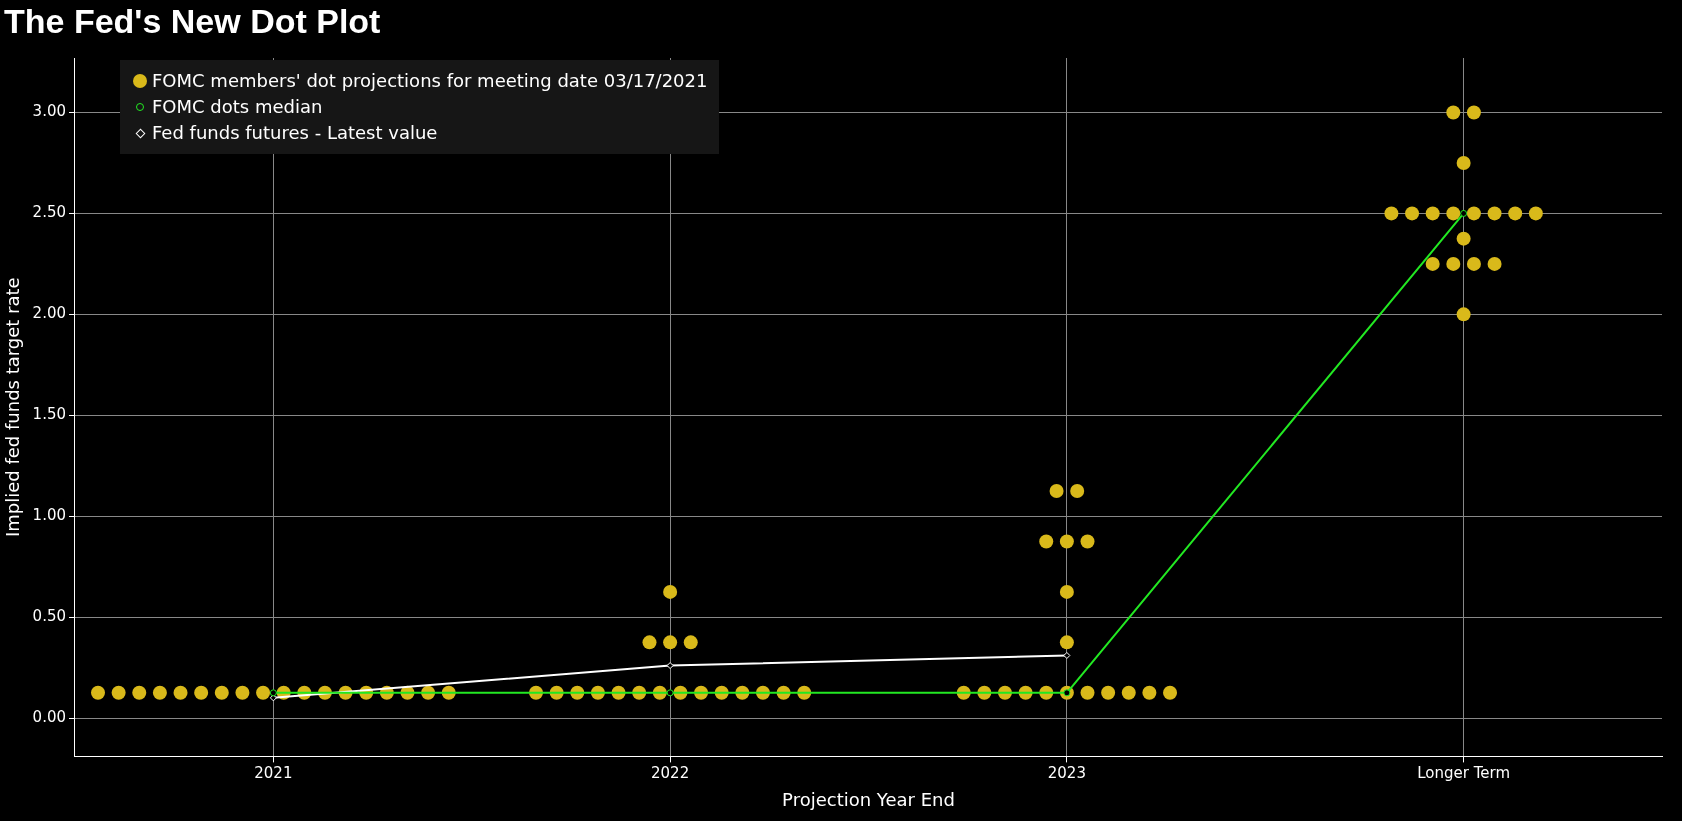 This screenshot has width=1682, height=821. I want to click on legend-label: FOMC members' dot projections for meeting date 03/17/2021, so click(430, 81).